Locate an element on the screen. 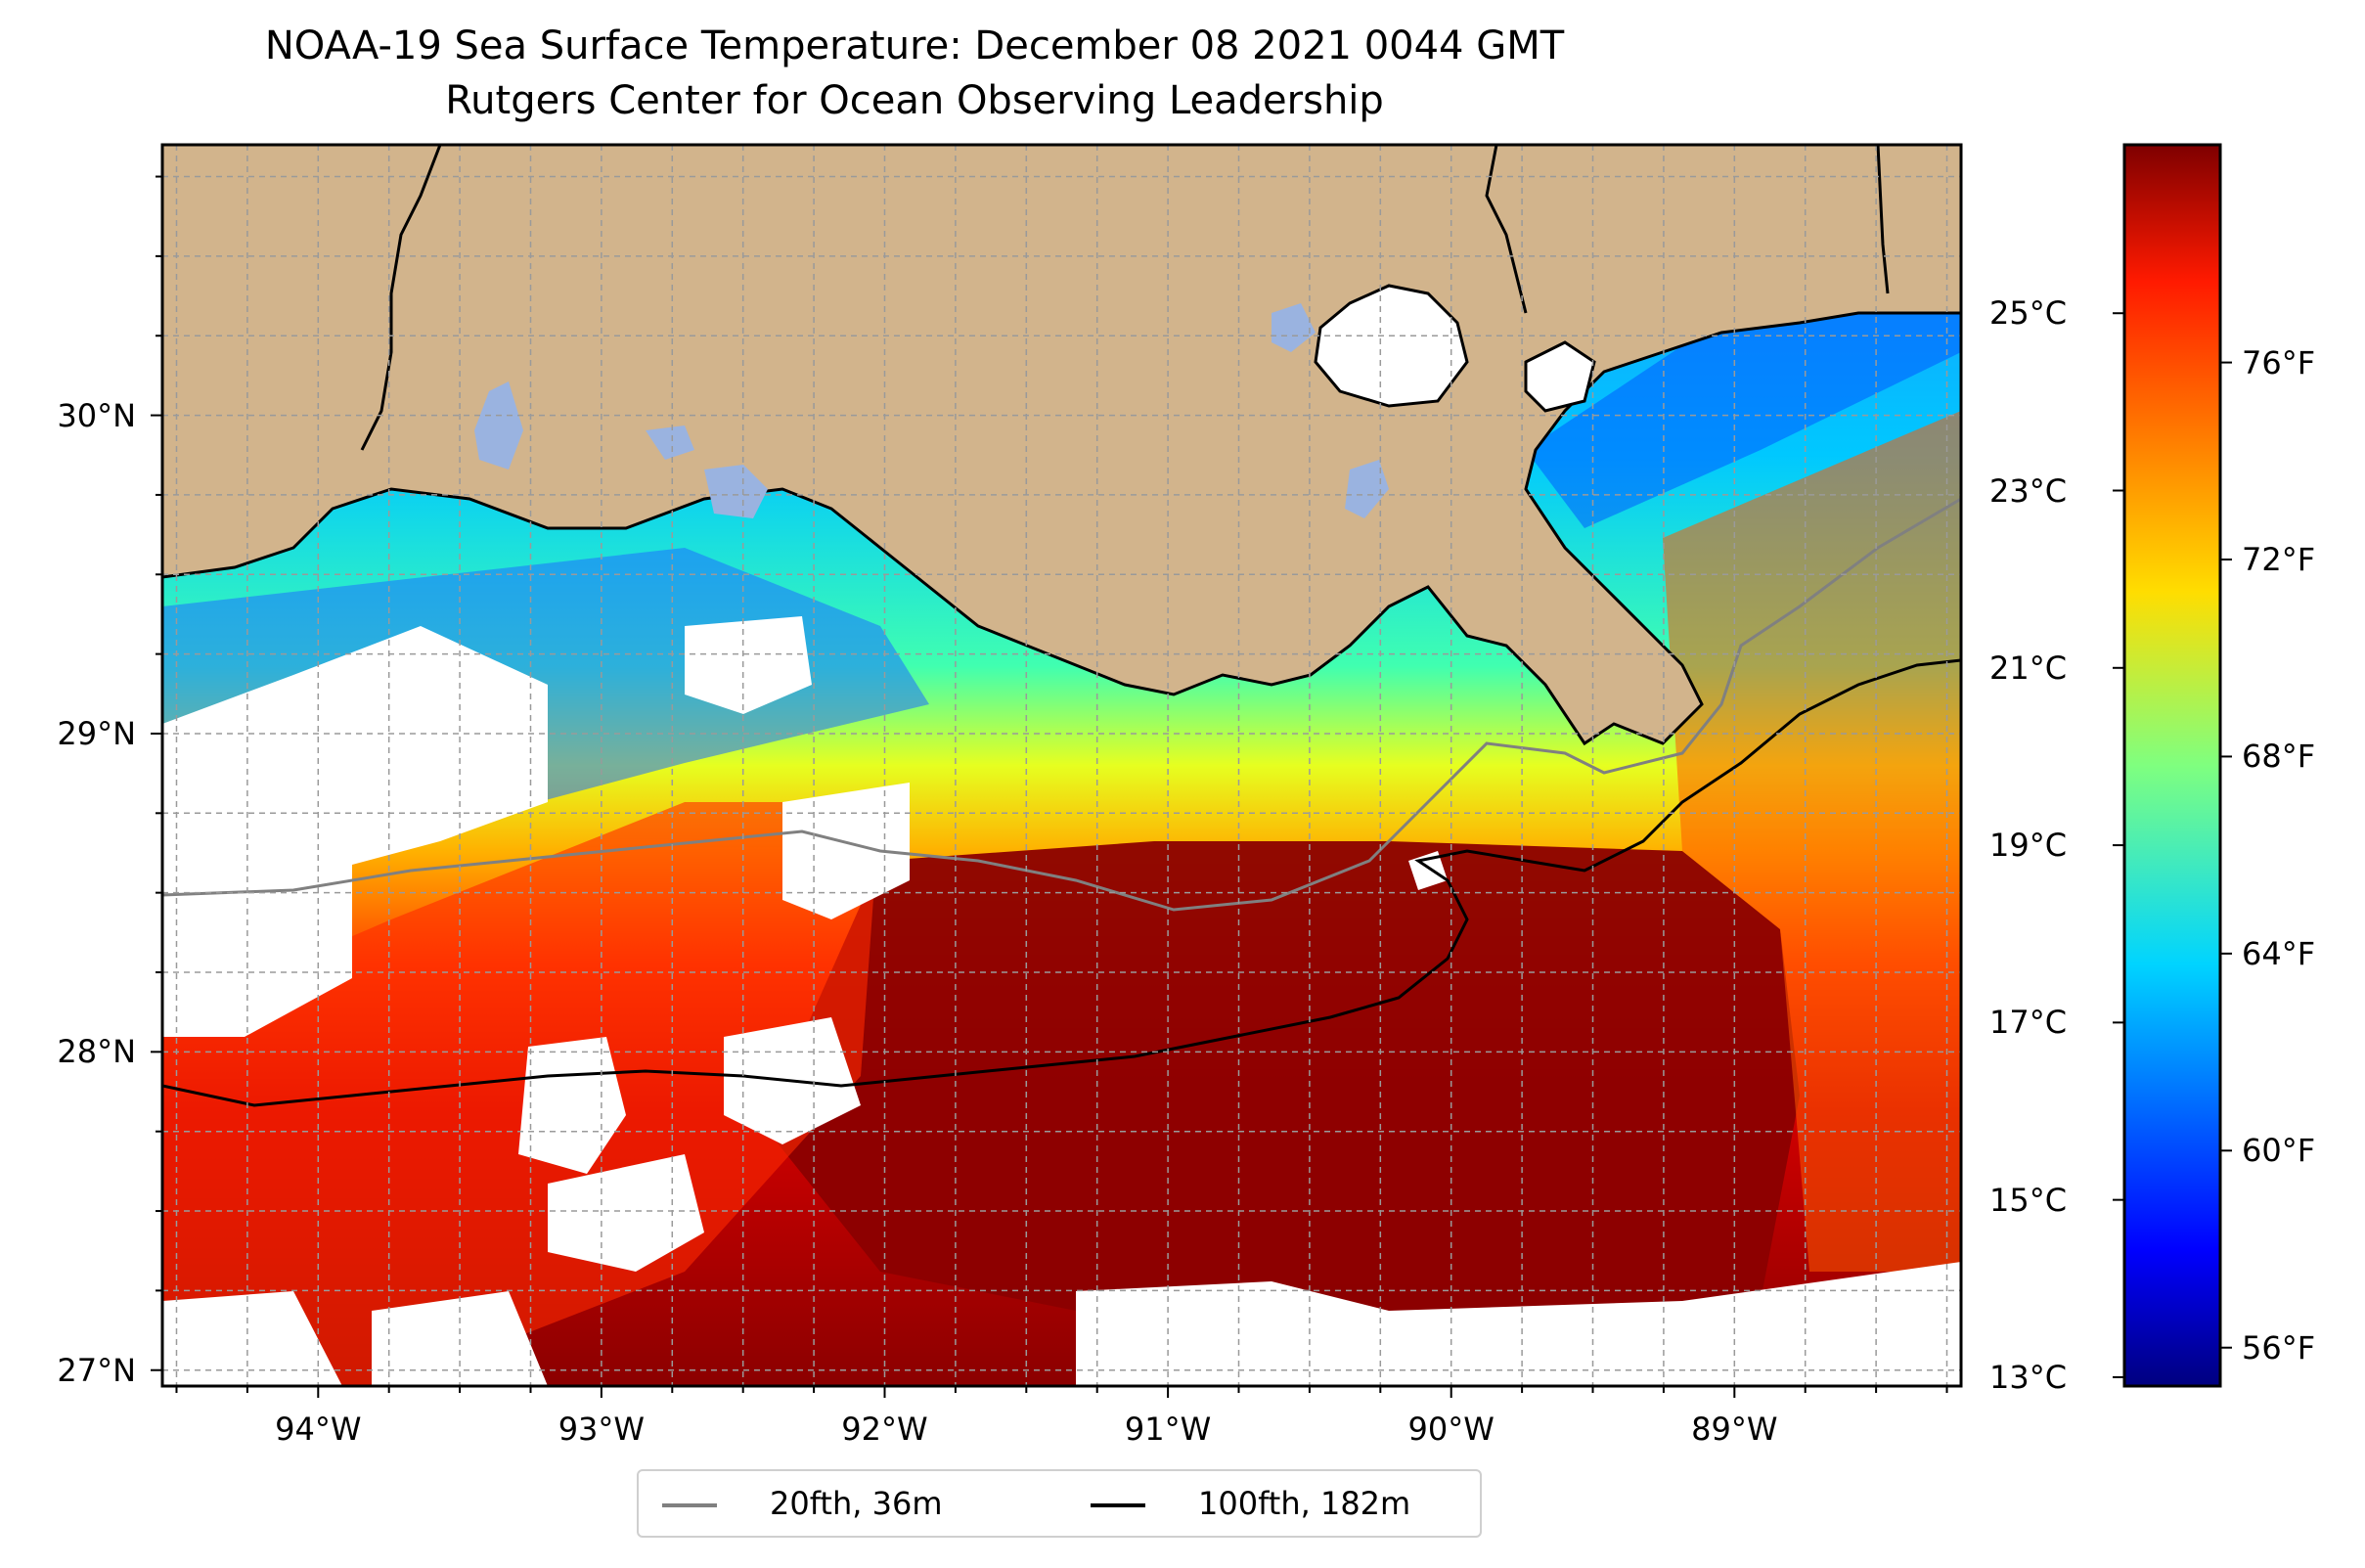 This screenshot has width=2365, height=1568. lon-tick-label: 94°W is located at coordinates (318, 1429).